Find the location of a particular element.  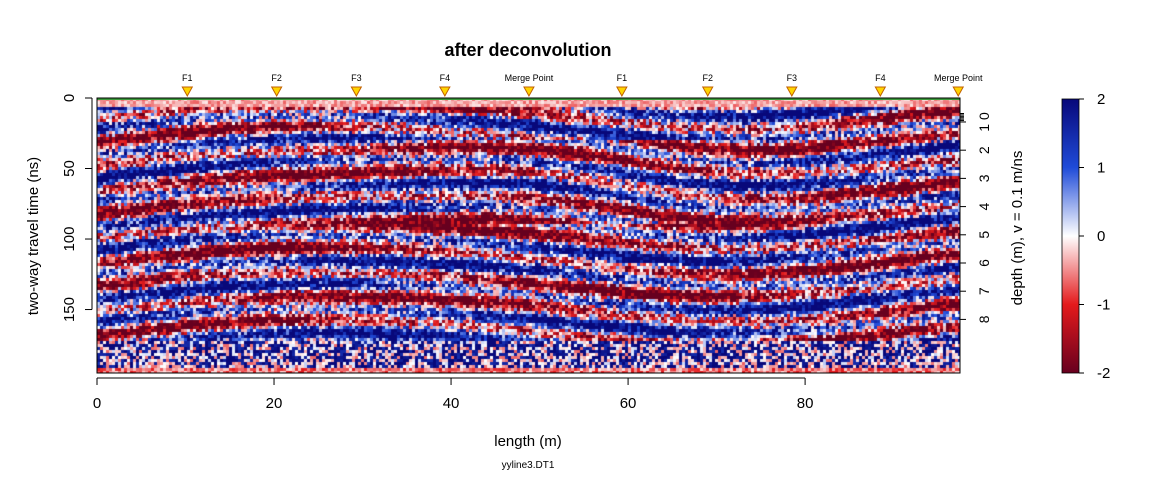

depth-tick-label: 6 is located at coordinates (984, 263).